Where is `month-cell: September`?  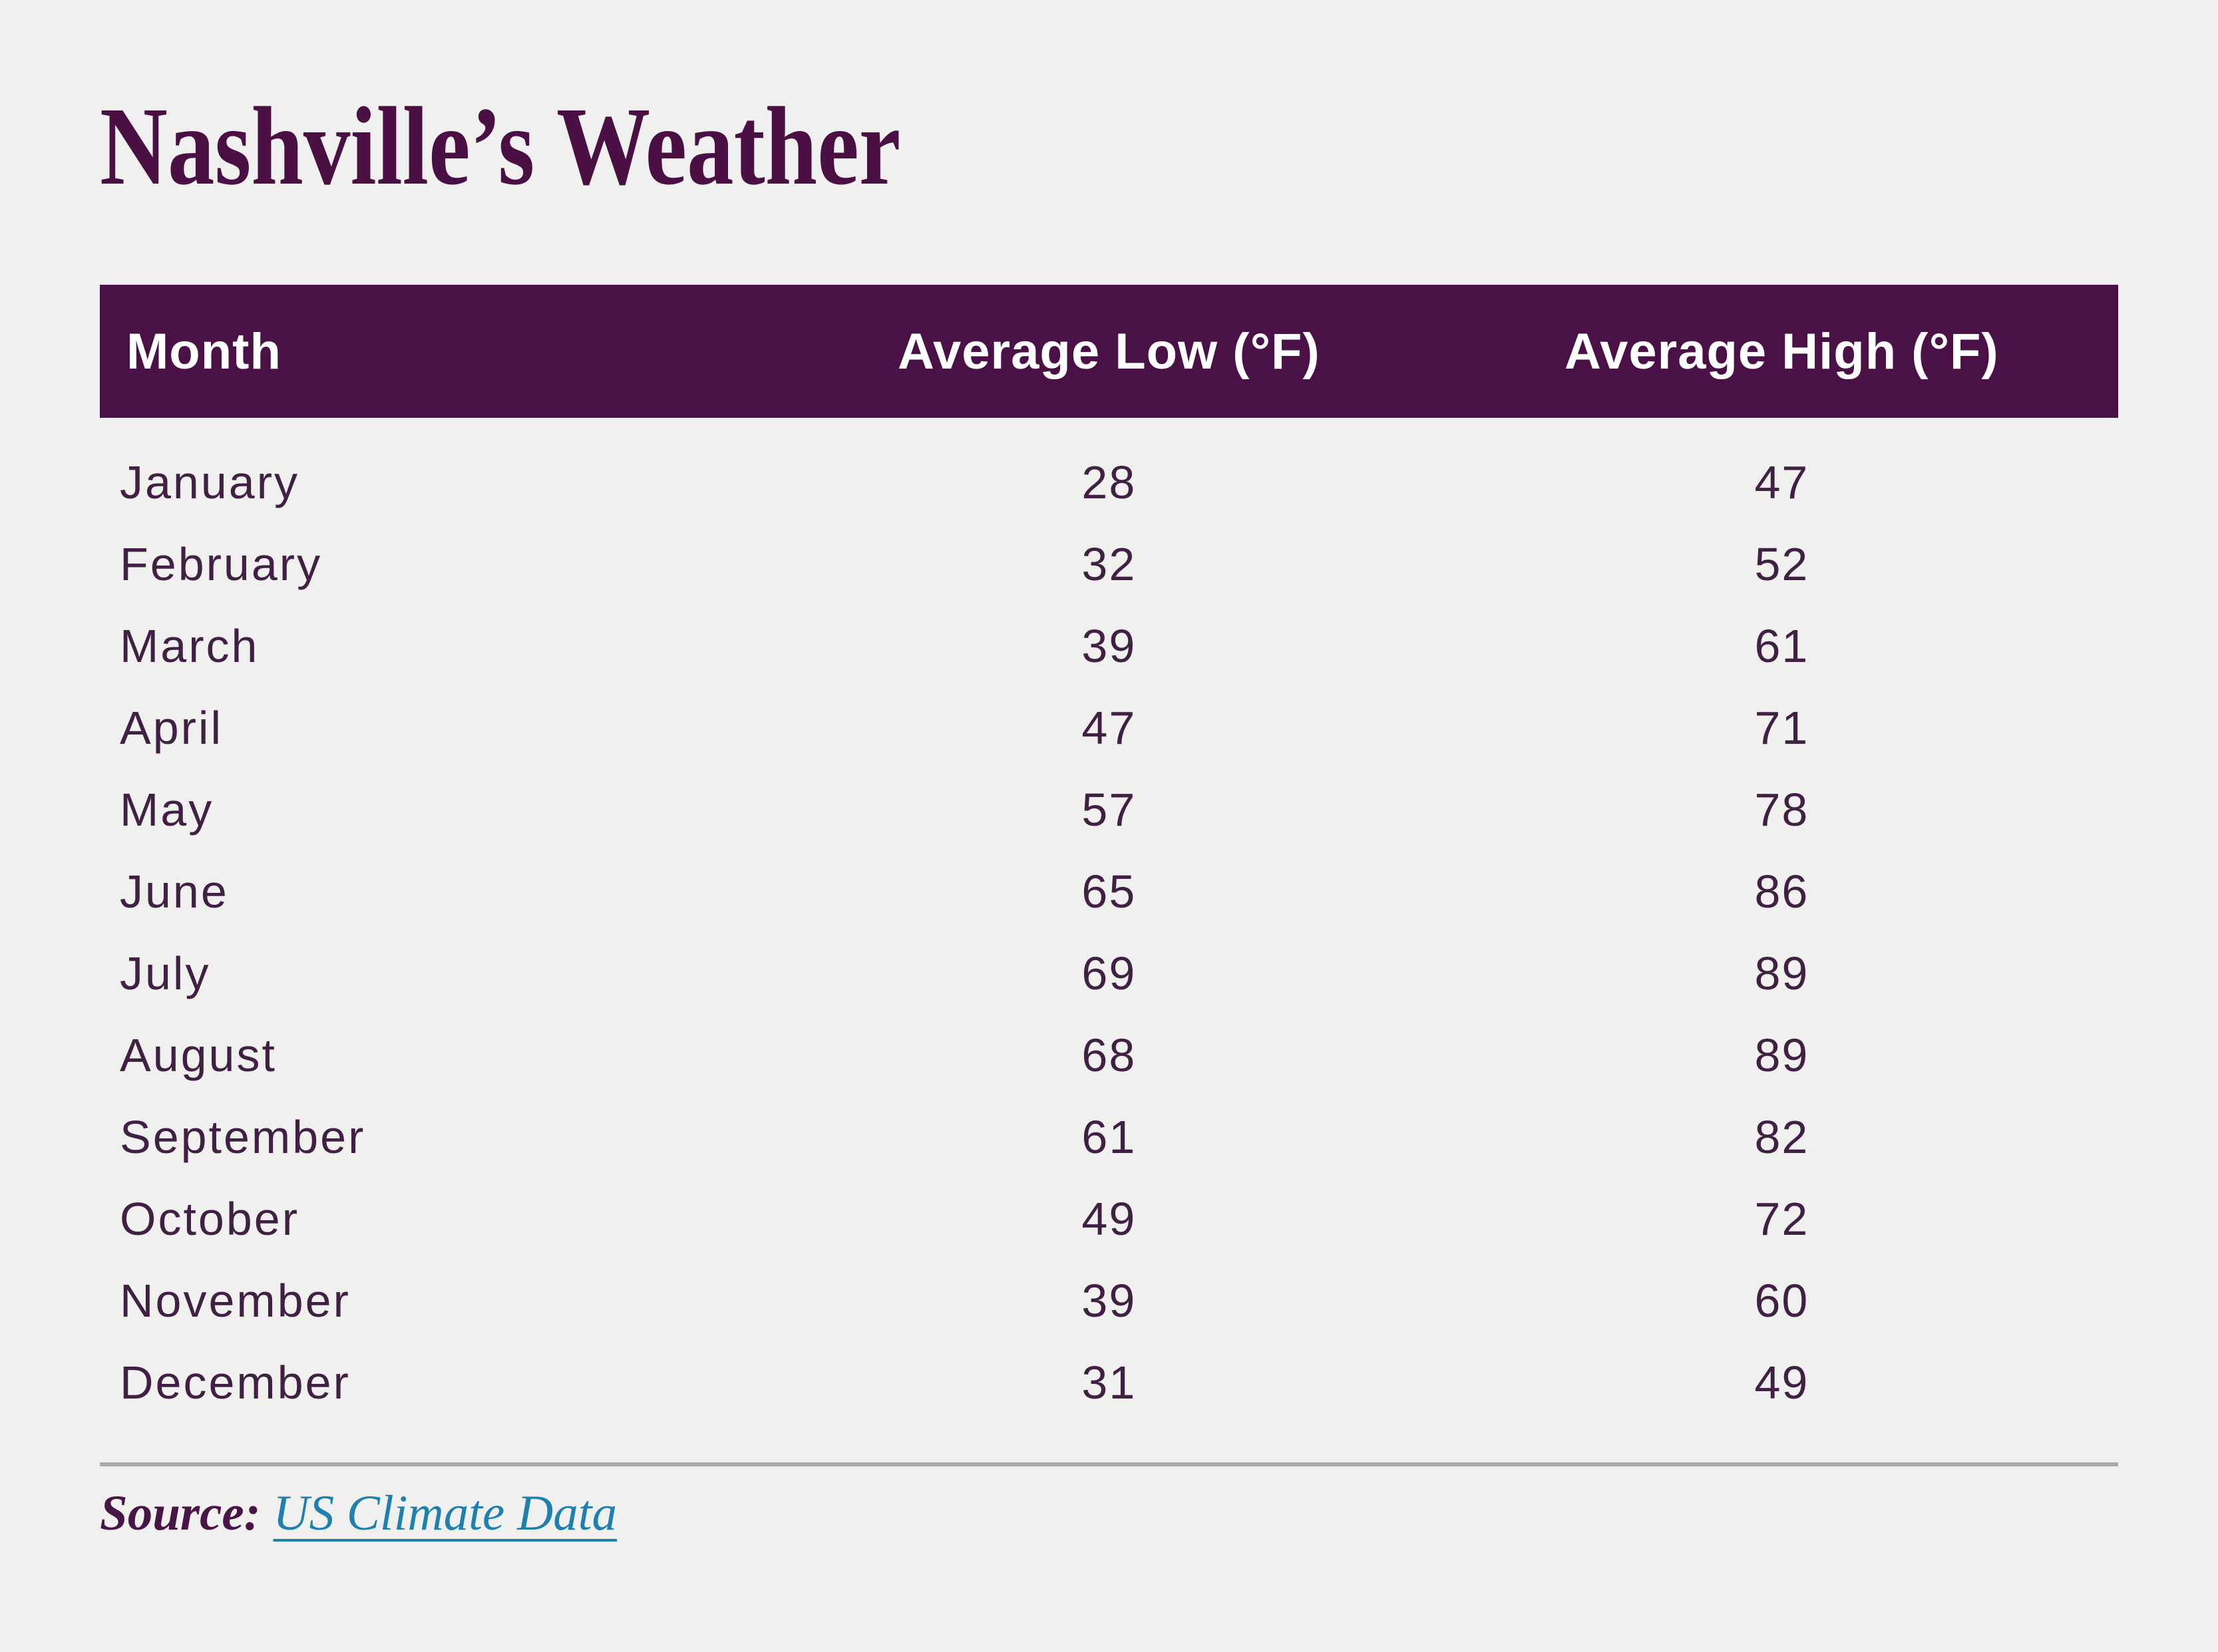 month-cell: September is located at coordinates (243, 1136).